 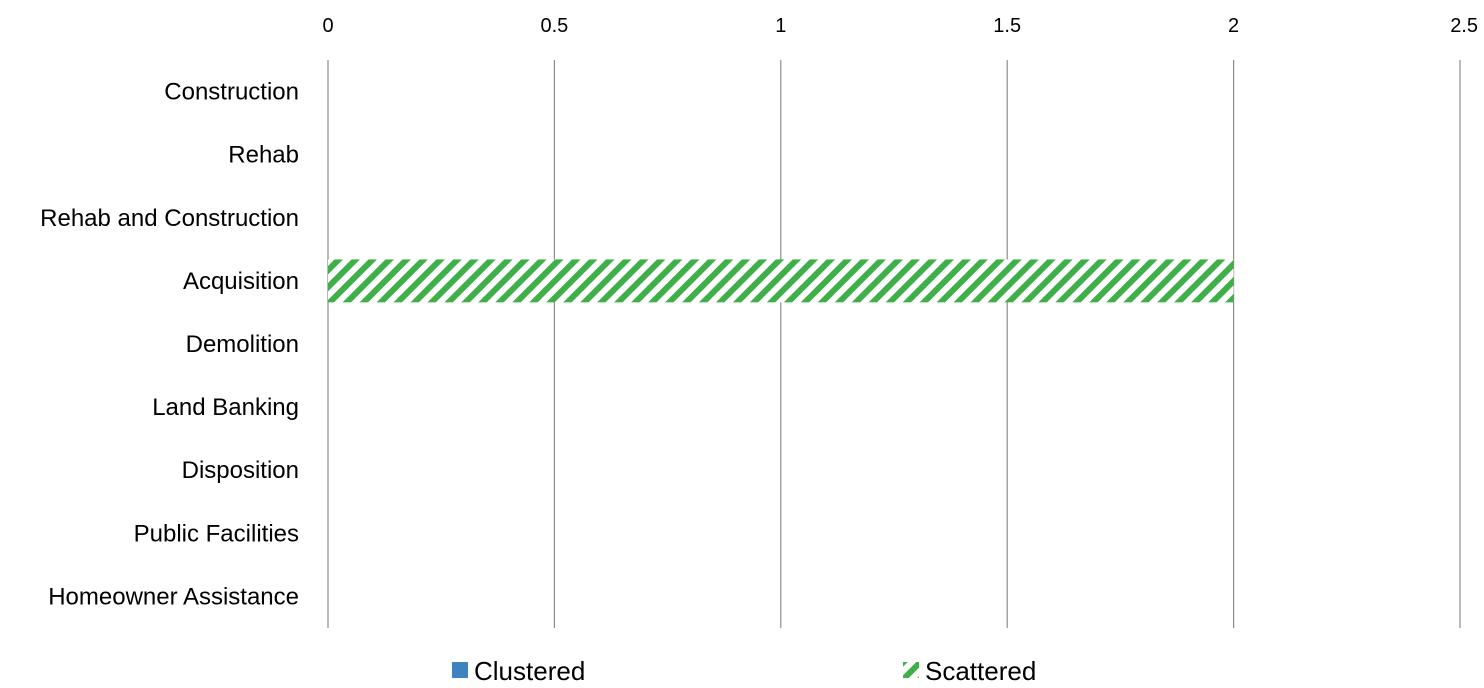 I want to click on x-tick-label: 2.5, so click(x=1464, y=26).